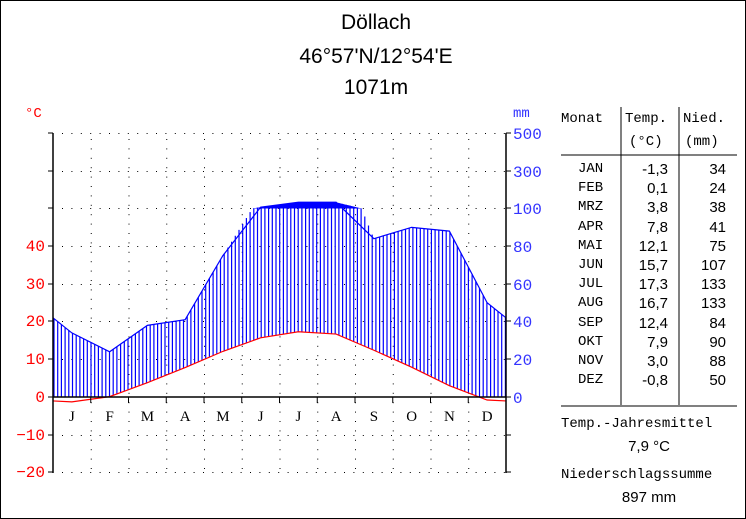 This screenshot has height=519, width=746. I want to click on row-prec: 133, so click(713, 285).